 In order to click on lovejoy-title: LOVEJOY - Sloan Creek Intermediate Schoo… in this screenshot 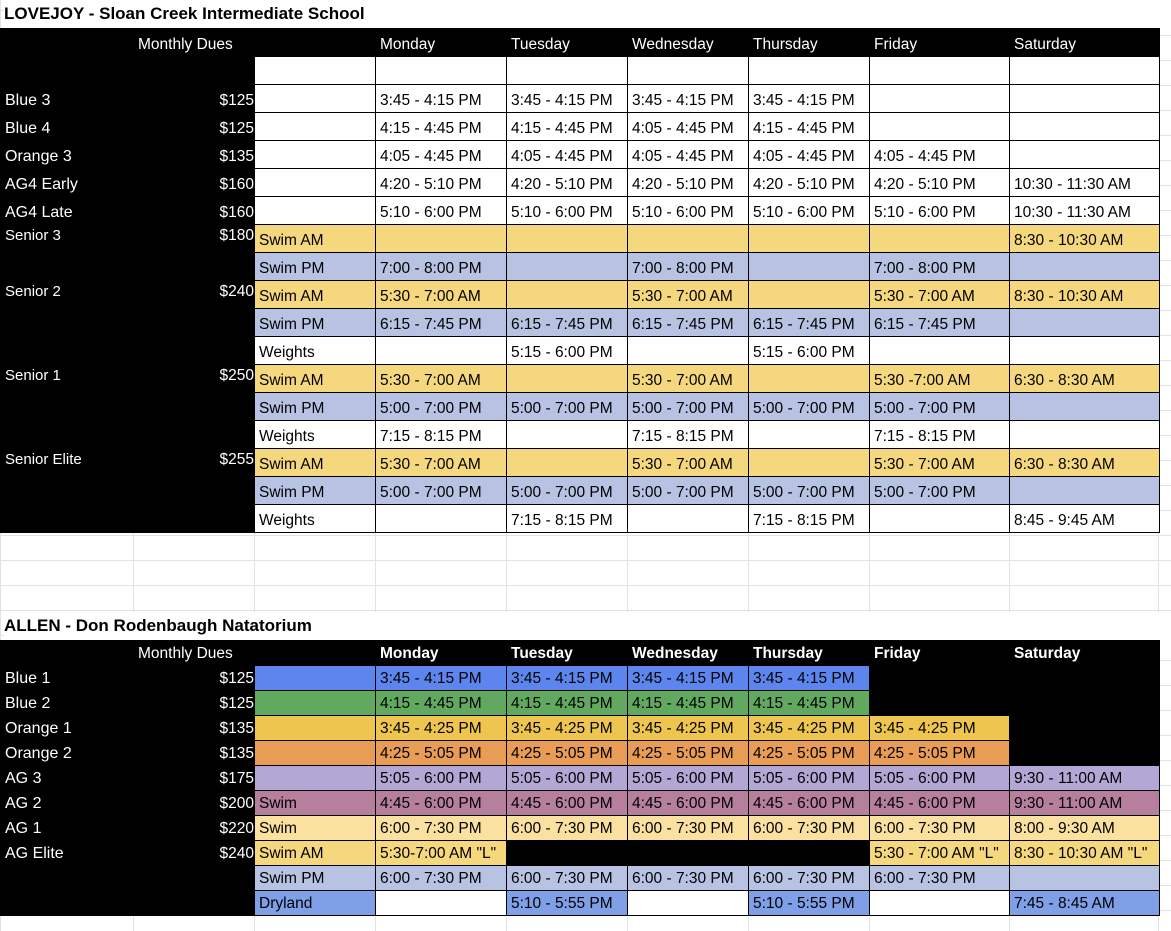, I will do `click(587, 14)`.